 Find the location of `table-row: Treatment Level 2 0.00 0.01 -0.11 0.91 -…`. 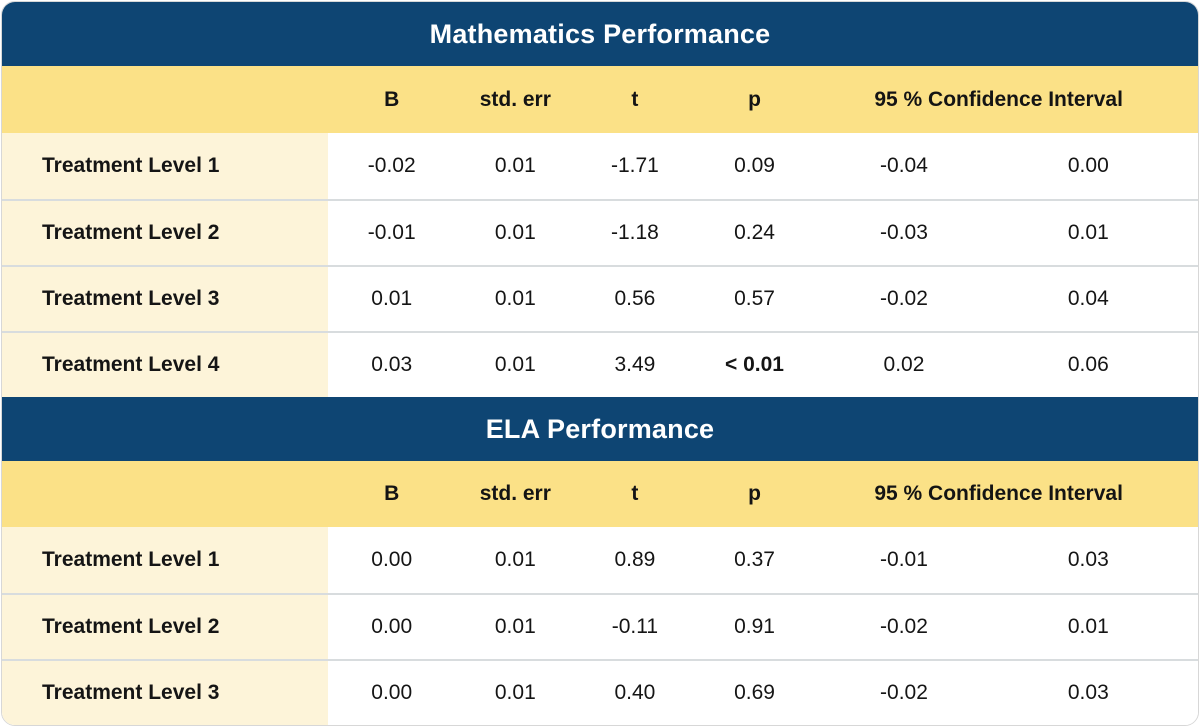

table-row: Treatment Level 2 0.00 0.01 -0.11 0.91 -… is located at coordinates (600, 626).